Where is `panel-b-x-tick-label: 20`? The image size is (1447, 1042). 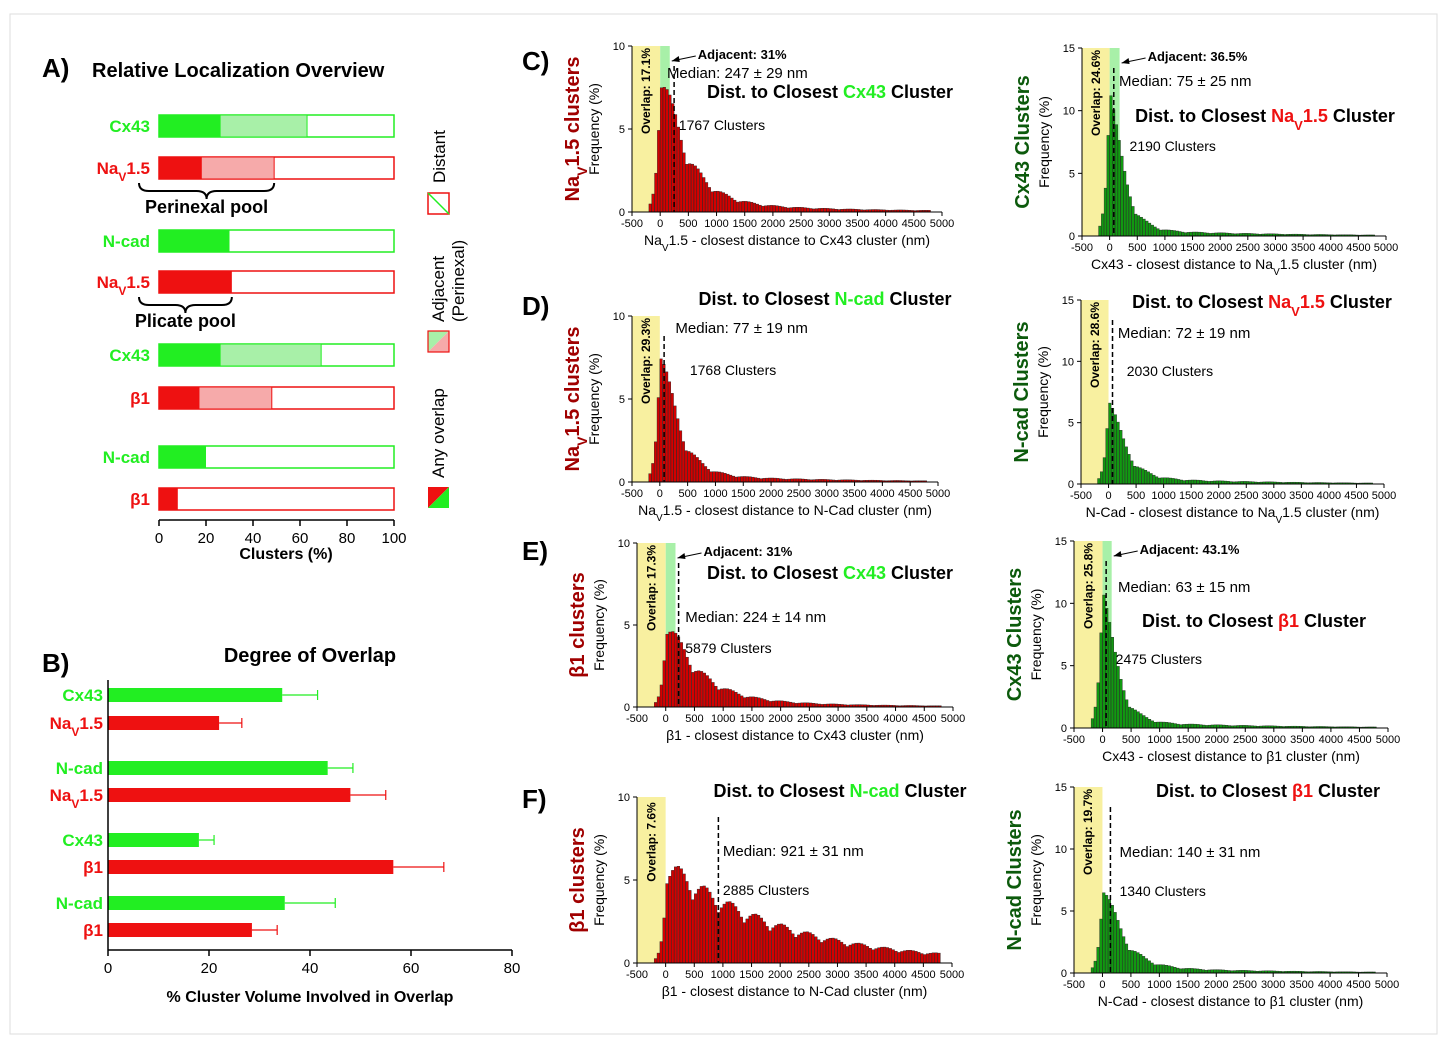
panel-b-x-tick-label: 20 is located at coordinates (209, 968).